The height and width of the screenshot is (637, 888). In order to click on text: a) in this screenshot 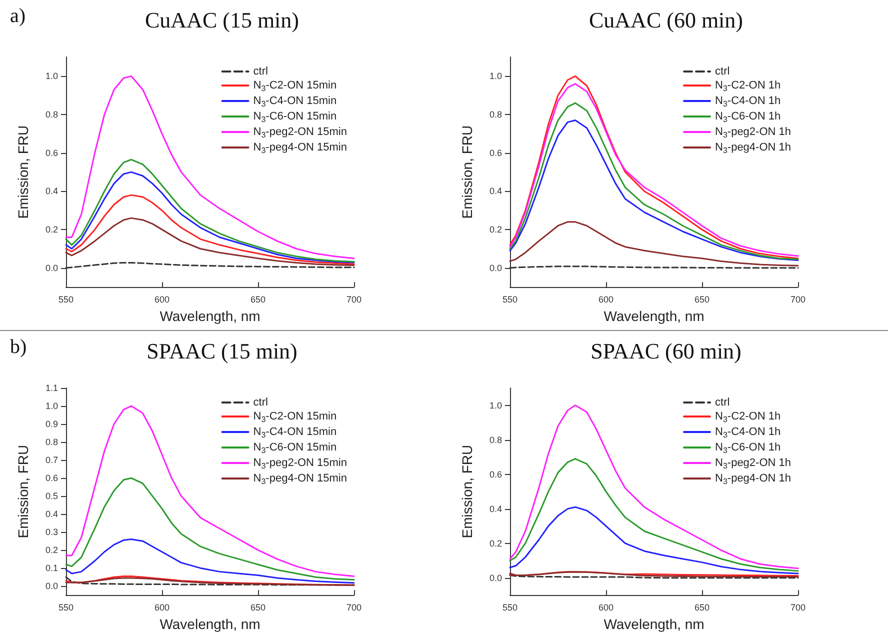, I will do `click(18, 16)`.